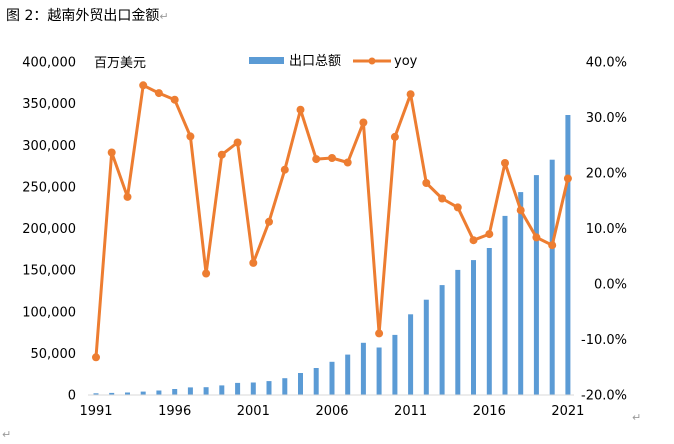  I want to click on yoy-point-2006, so click(332, 158).